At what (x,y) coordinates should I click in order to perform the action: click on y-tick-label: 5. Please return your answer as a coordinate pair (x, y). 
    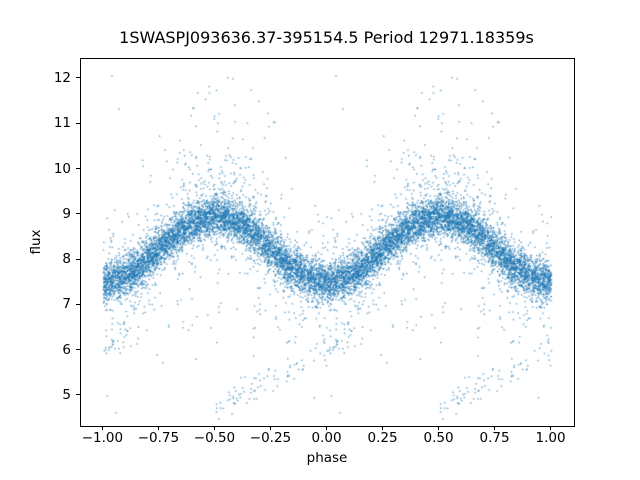
    Looking at the image, I should click on (66, 394).